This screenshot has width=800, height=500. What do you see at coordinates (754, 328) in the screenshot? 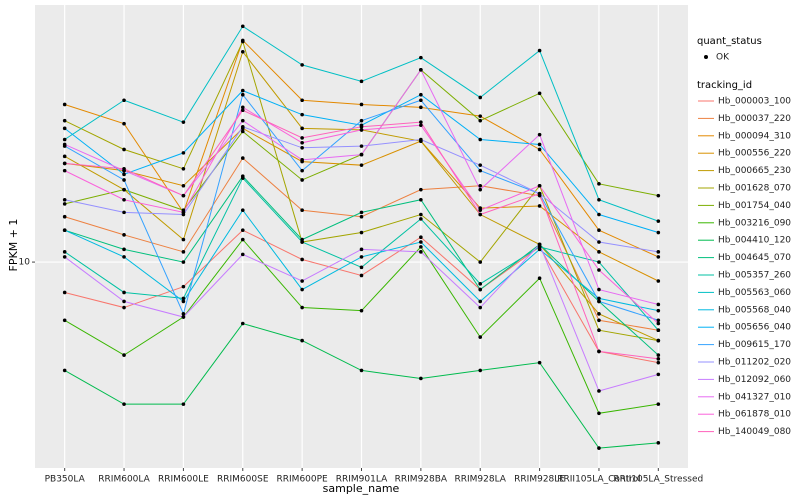
I see `legend-label: Hb_005656_040` at bounding box center [754, 328].